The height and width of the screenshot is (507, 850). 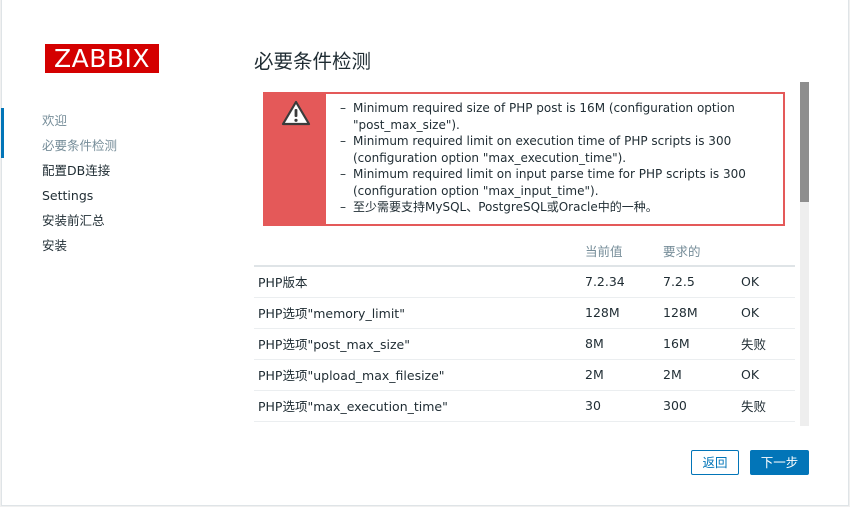 What do you see at coordinates (55, 245) in the screenshot?
I see `sidebar-item-install: 安装` at bounding box center [55, 245].